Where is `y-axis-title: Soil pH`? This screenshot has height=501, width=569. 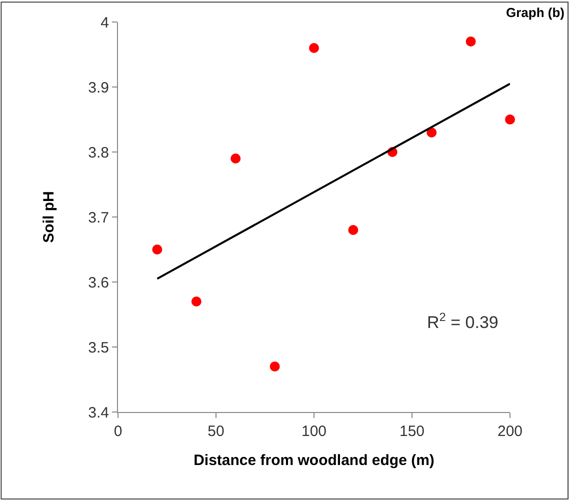
y-axis-title: Soil pH is located at coordinates (49, 217).